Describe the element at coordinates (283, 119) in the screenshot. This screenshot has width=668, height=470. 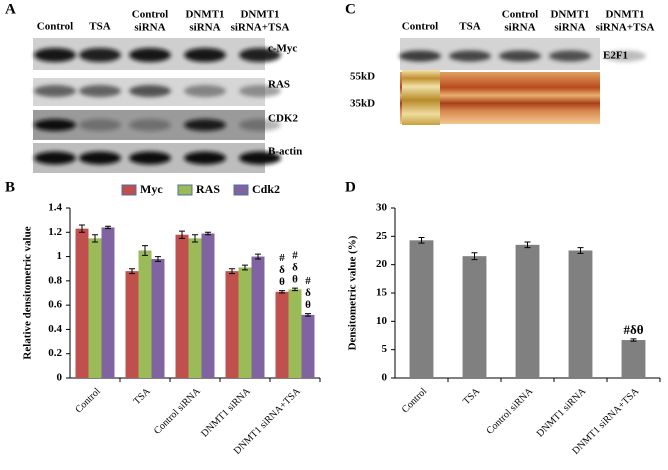
I see `row-label: CDK2` at that location.